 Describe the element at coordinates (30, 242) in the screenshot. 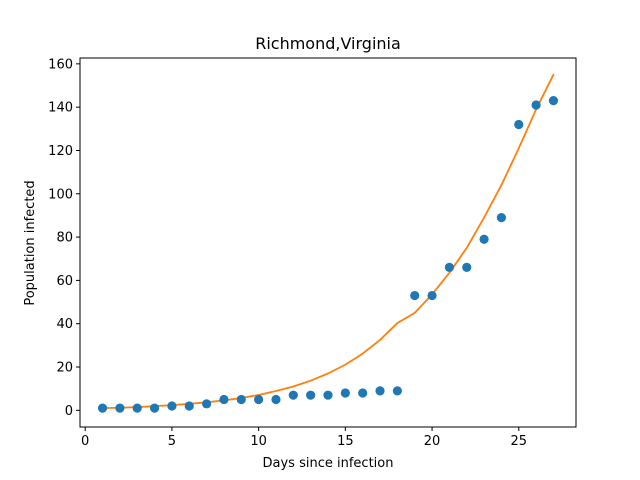

I see `y-axis-label: Population infected` at that location.